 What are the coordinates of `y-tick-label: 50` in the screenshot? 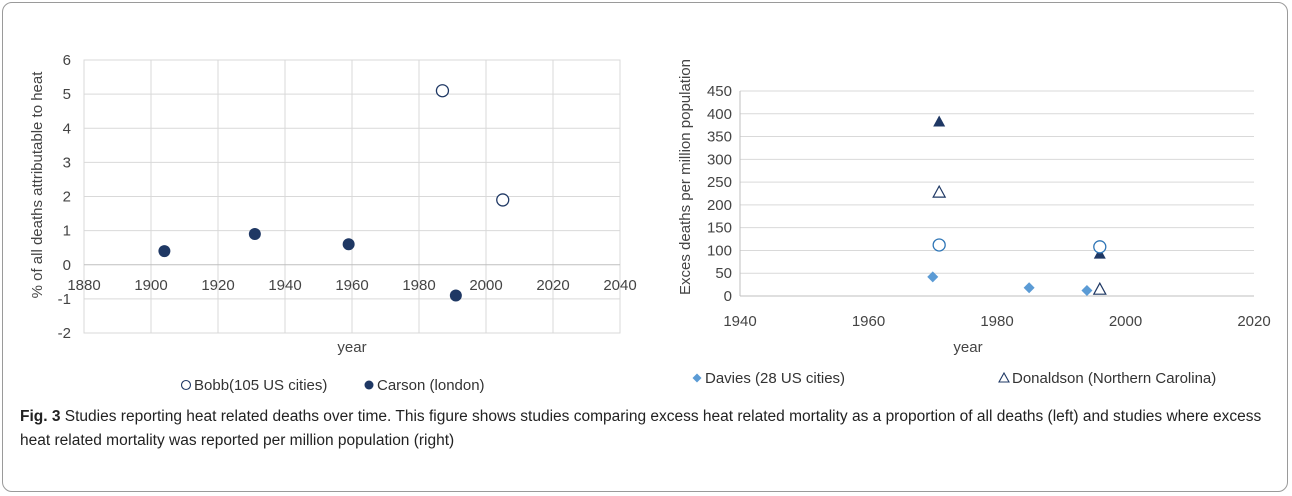 It's located at (723, 273).